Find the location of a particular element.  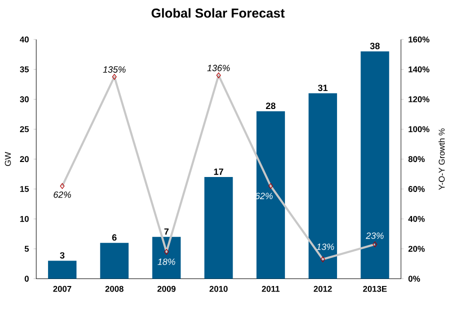

y2-tick-label: 120% is located at coordinates (419, 99).